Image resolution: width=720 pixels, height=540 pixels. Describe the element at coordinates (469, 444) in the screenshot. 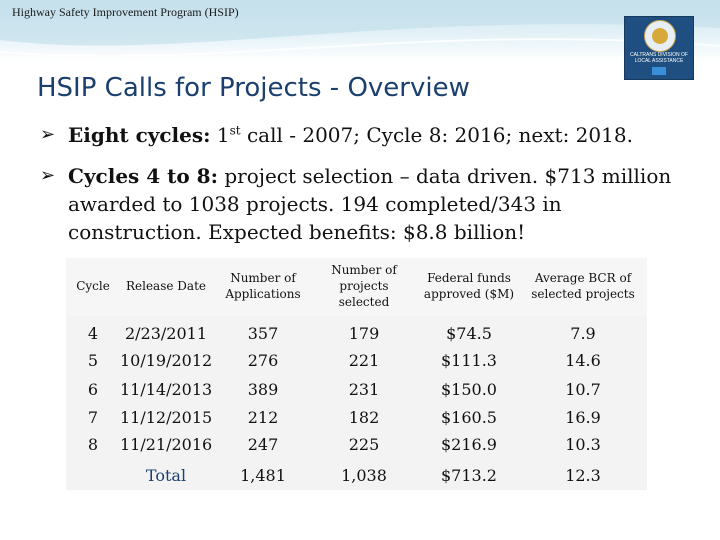

I see `cell-federal-funds: $216.9` at that location.